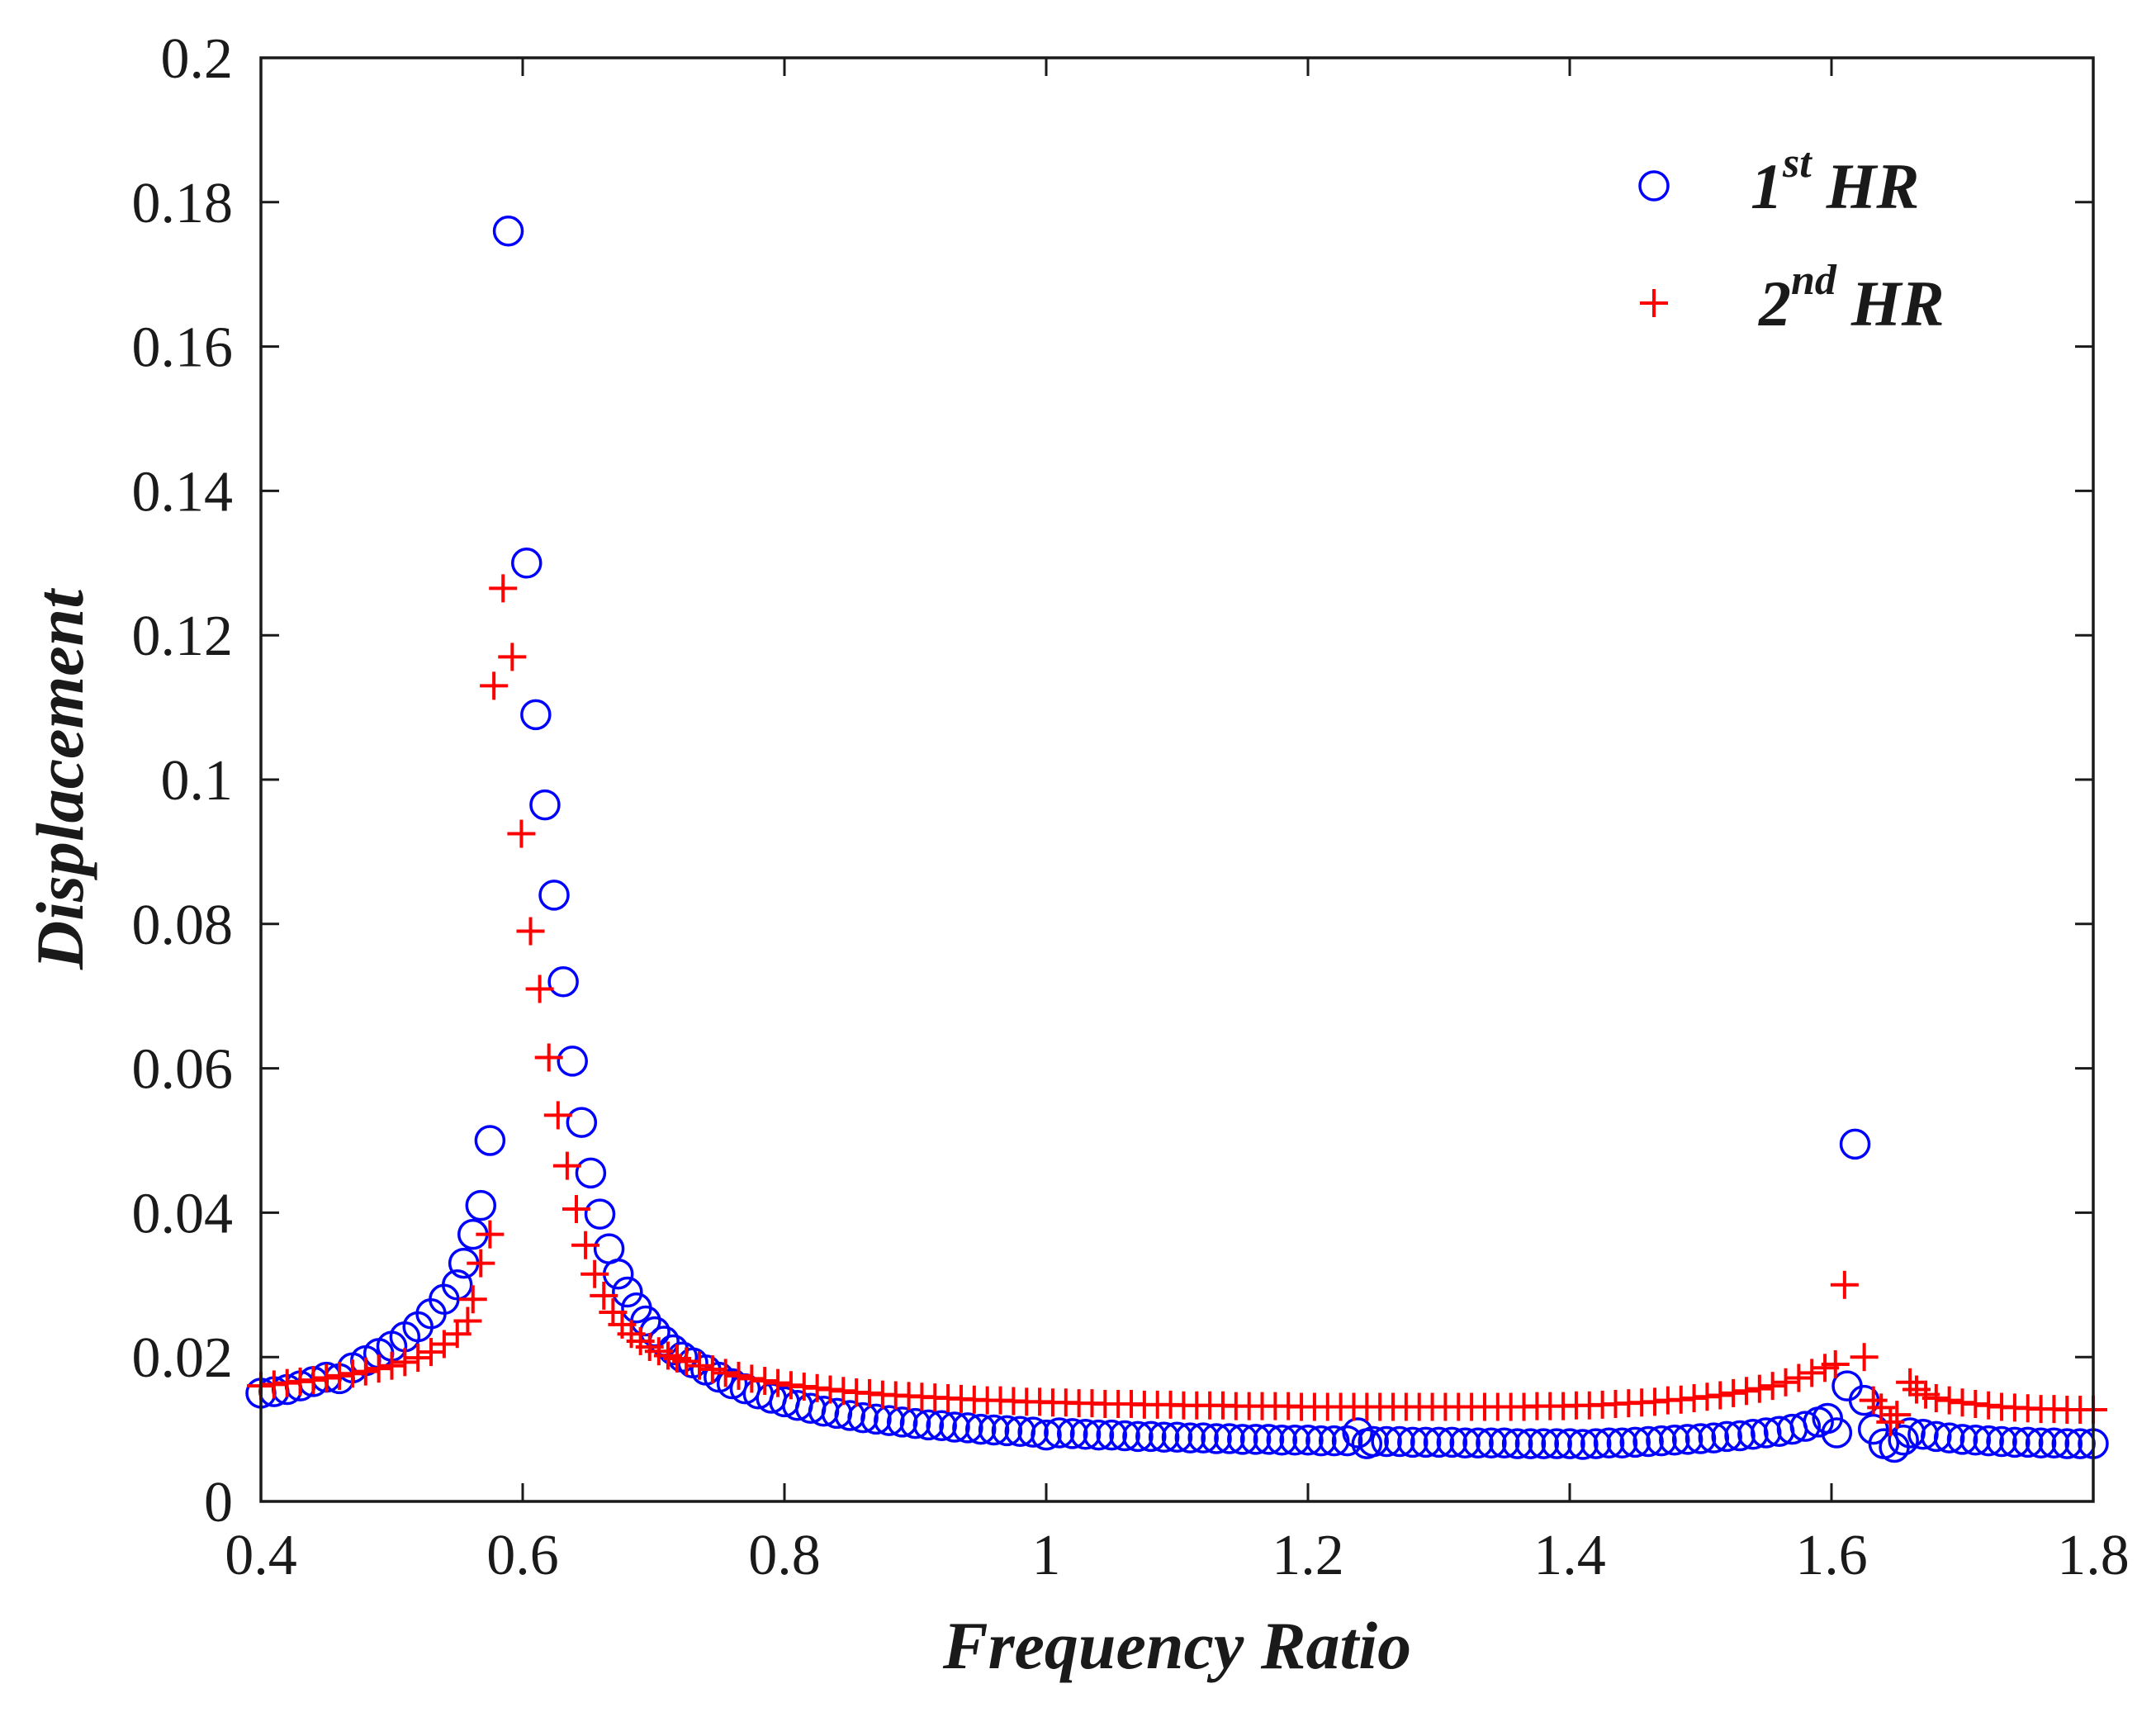 The width and height of the screenshot is (2156, 1712). Describe the element at coordinates (183, 1358) in the screenshot. I see `y-tick-label: 0.02` at that location.